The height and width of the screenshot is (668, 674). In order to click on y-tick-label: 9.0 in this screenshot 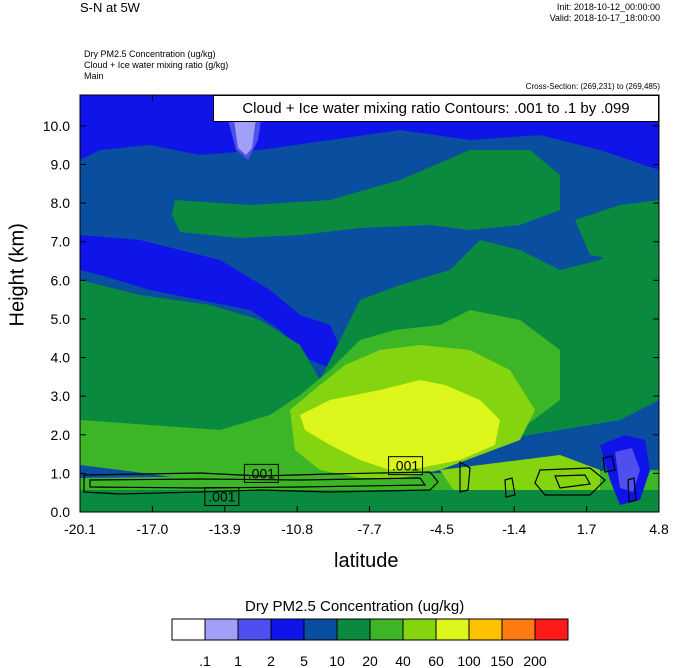, I will do `click(61, 165)`.